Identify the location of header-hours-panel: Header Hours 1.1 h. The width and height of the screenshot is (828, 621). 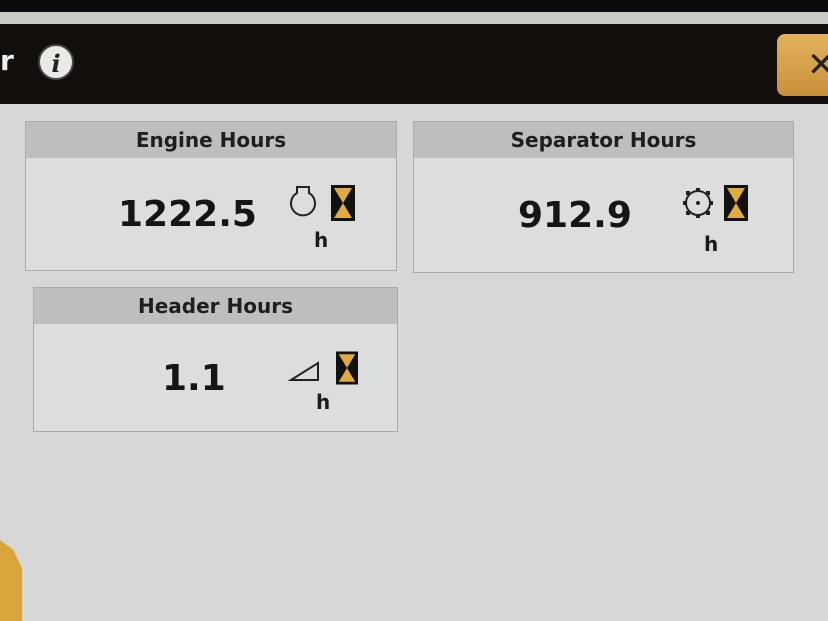
(215, 359).